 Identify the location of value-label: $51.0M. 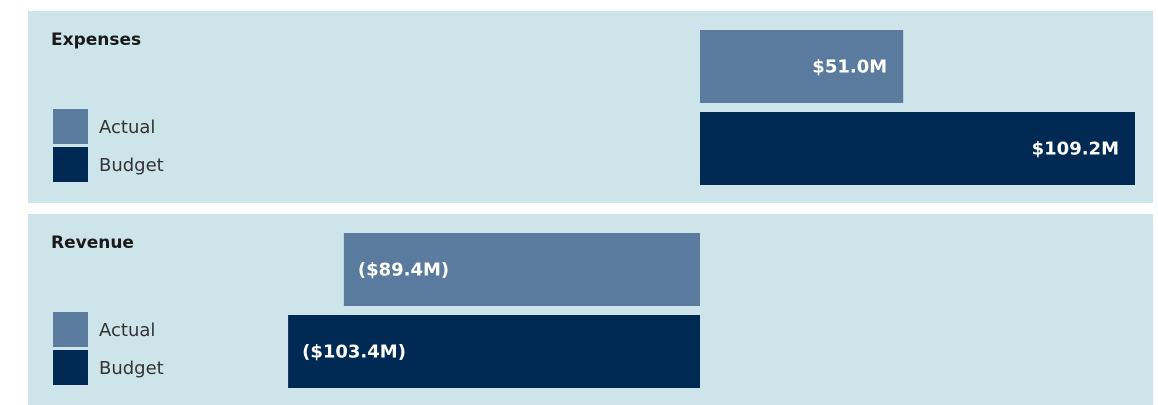
(849, 67).